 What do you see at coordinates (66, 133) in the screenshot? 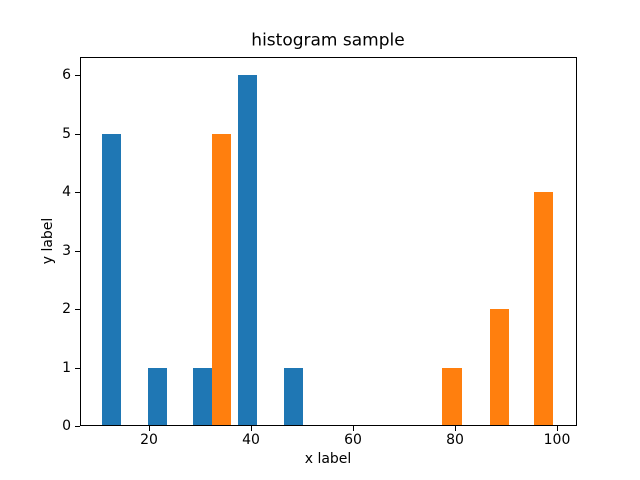
I see `y-tick-label: 5` at bounding box center [66, 133].